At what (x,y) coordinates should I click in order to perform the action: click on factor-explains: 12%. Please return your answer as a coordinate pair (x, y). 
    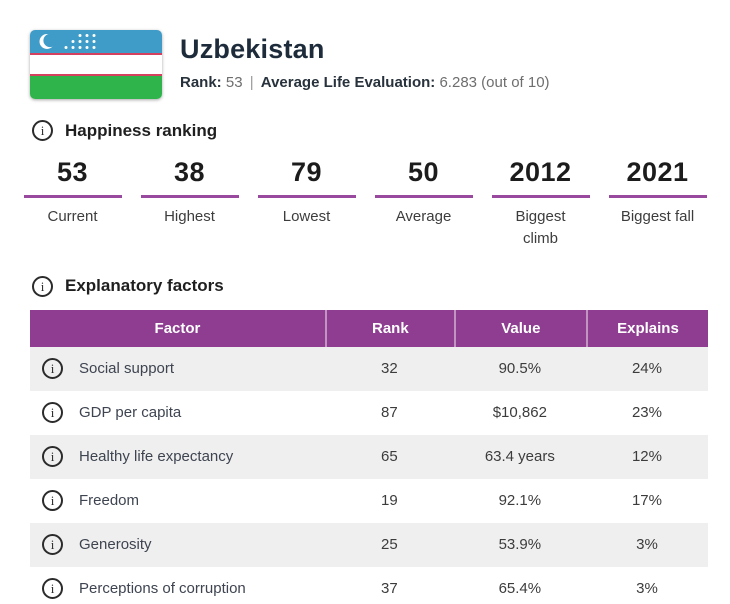
    Looking at the image, I should click on (646, 456).